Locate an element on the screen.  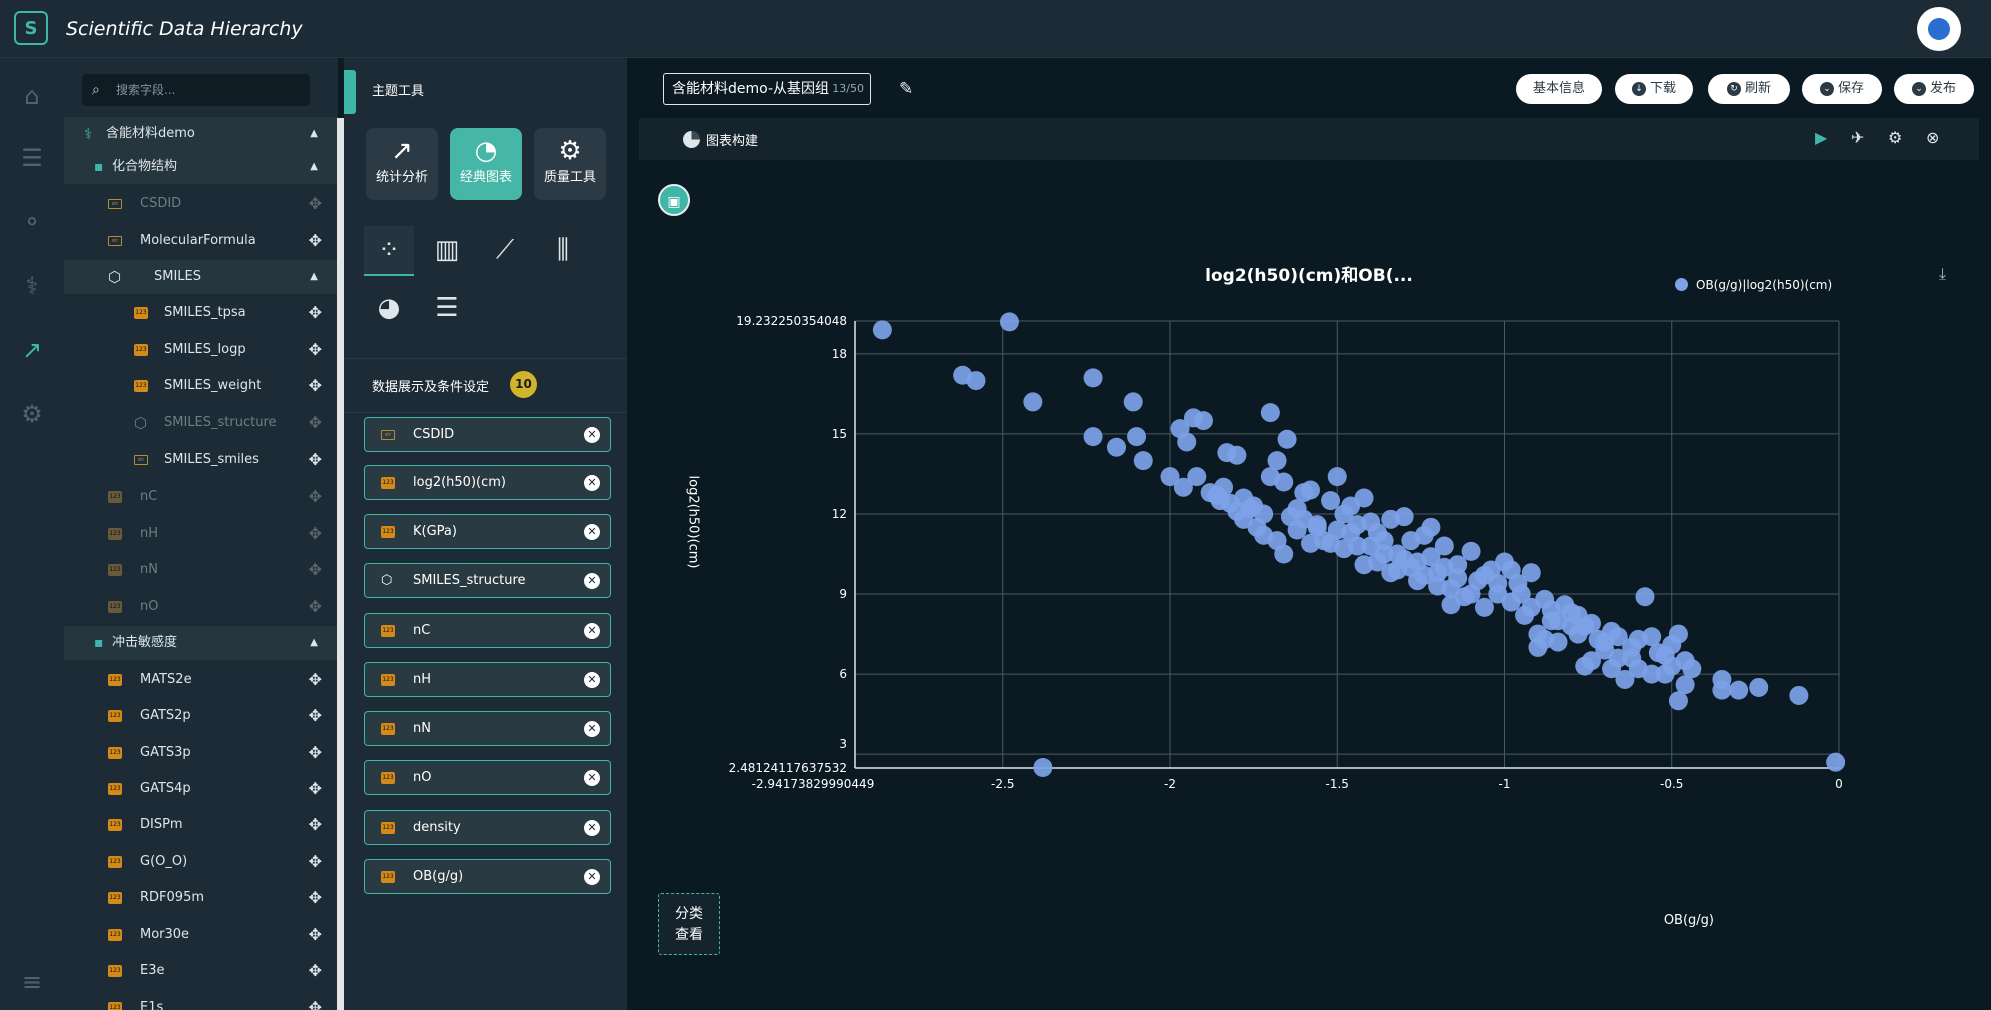
selected-field-chip: ⬡ SMILES_structure ✕ is located at coordinates (487, 580).